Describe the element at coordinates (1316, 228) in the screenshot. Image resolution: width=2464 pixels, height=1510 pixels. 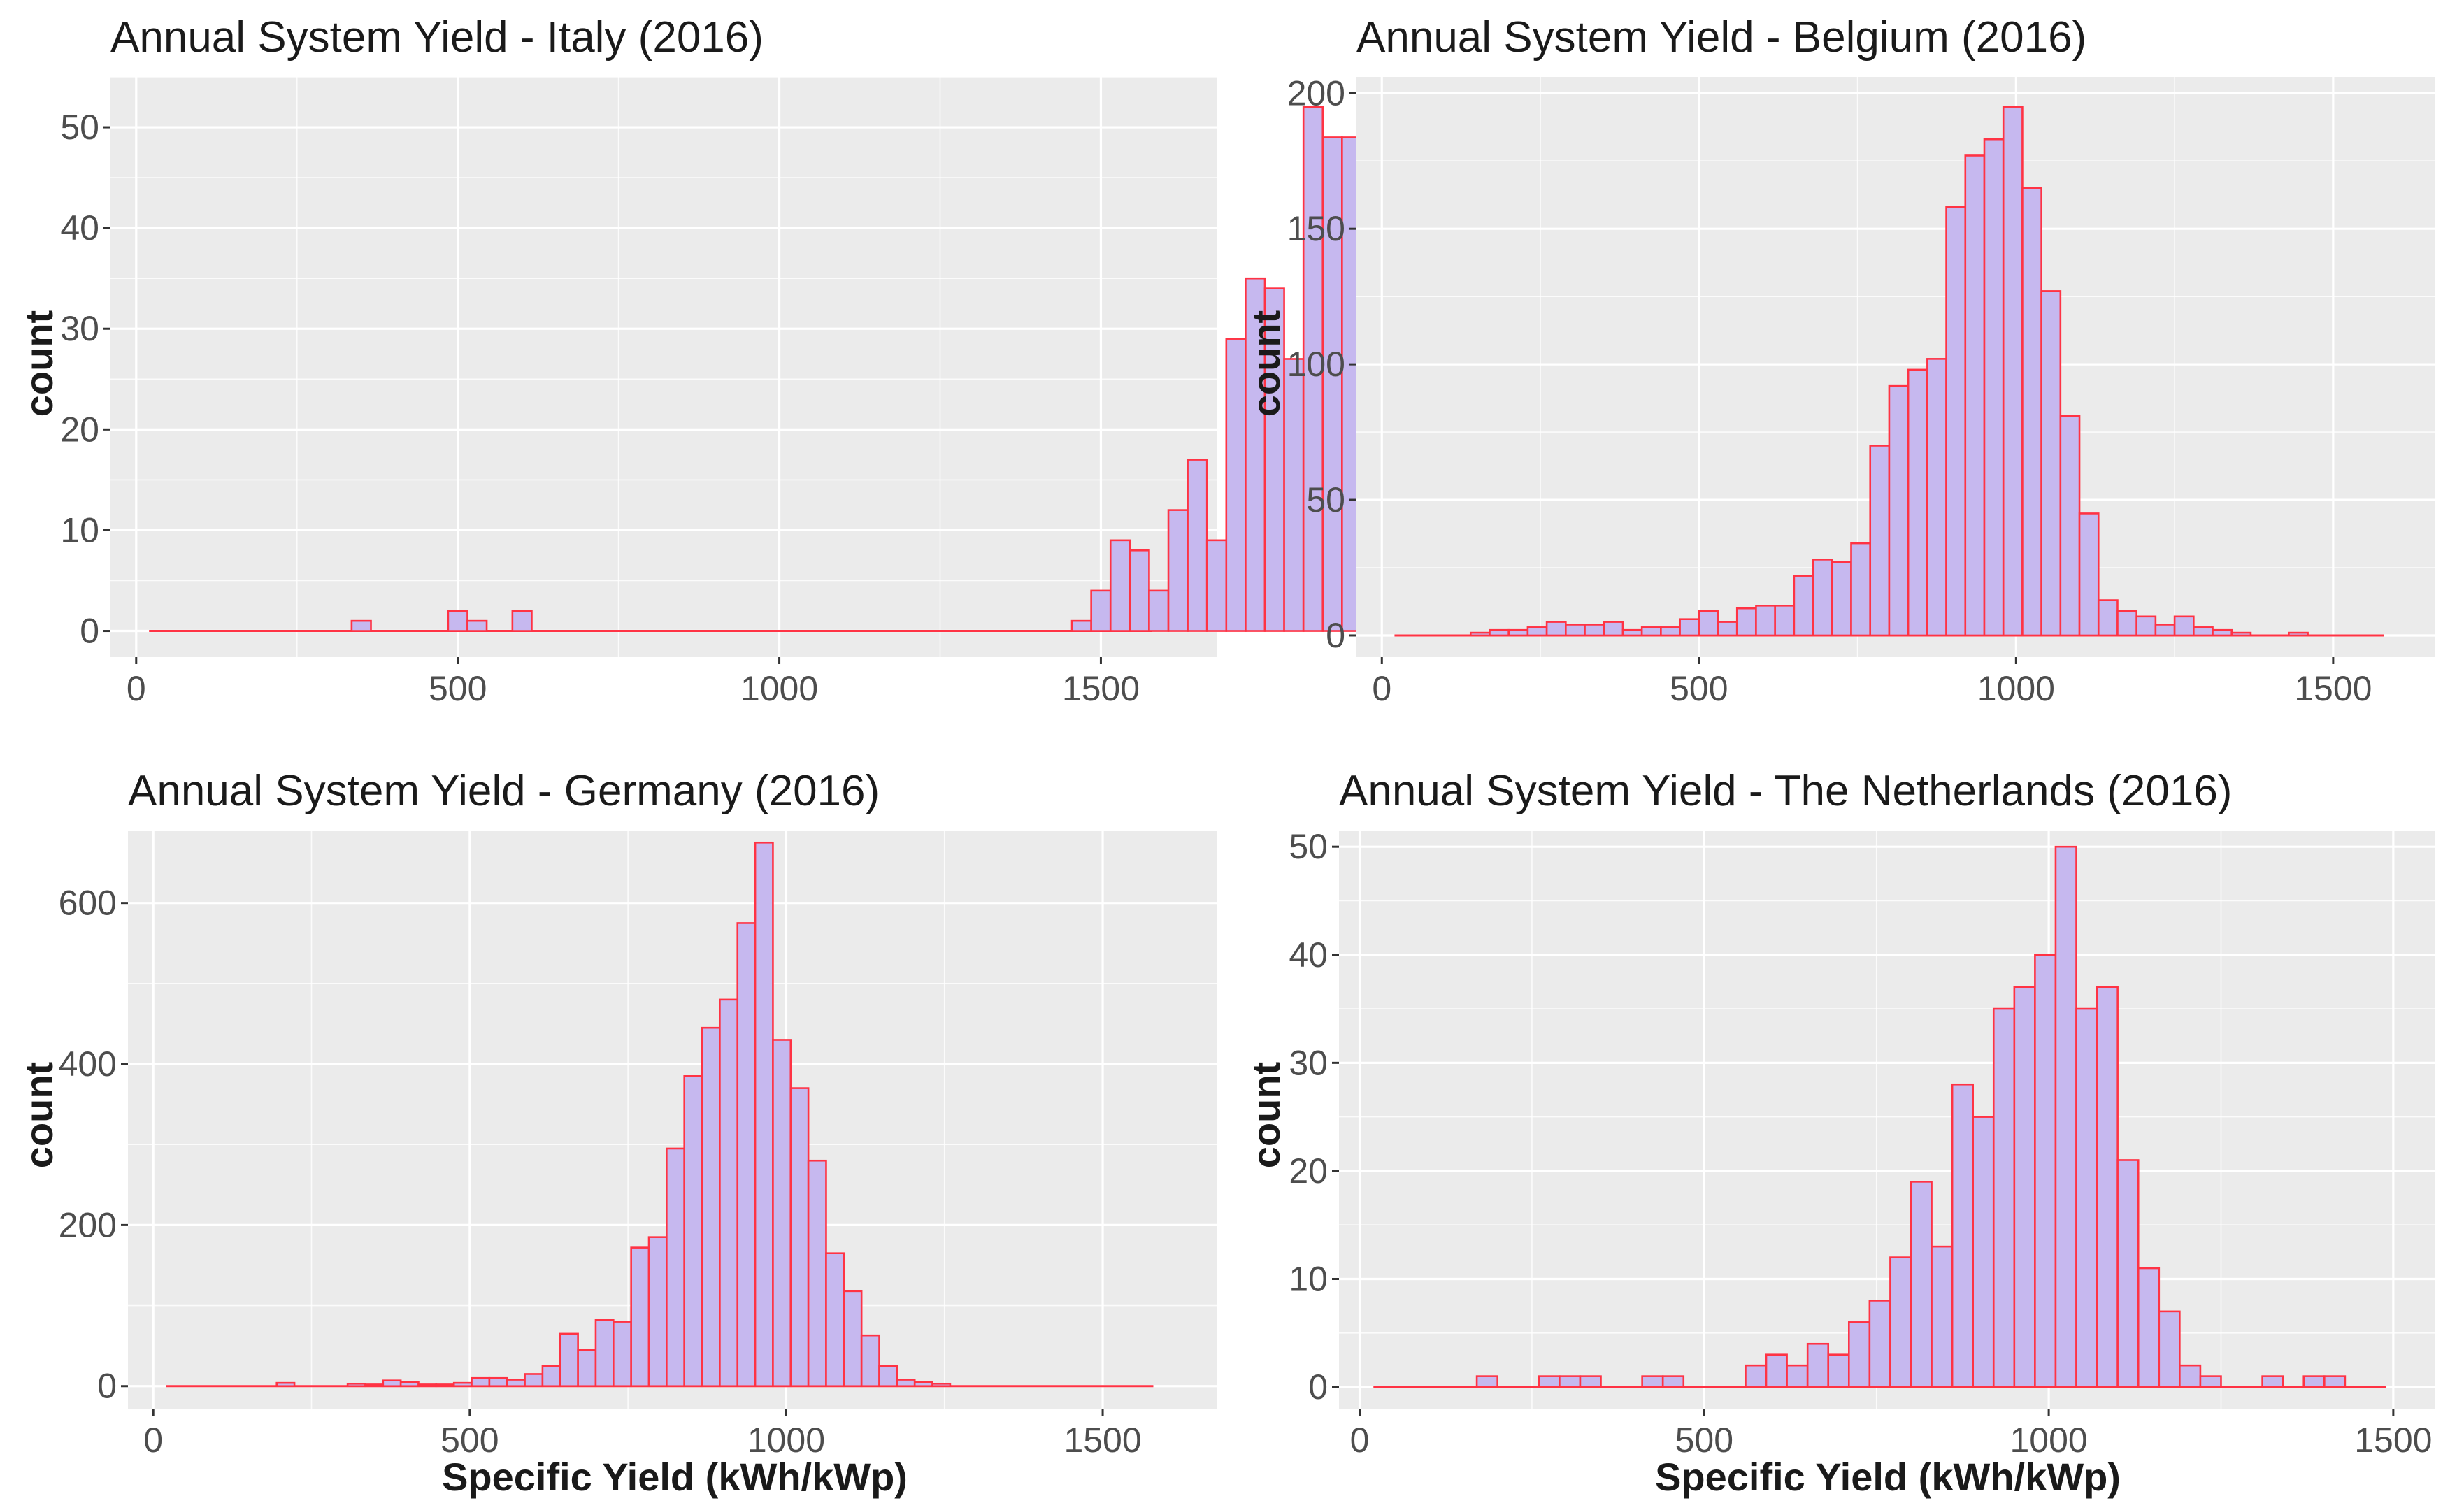
I see `y-tick-label: 150` at that location.